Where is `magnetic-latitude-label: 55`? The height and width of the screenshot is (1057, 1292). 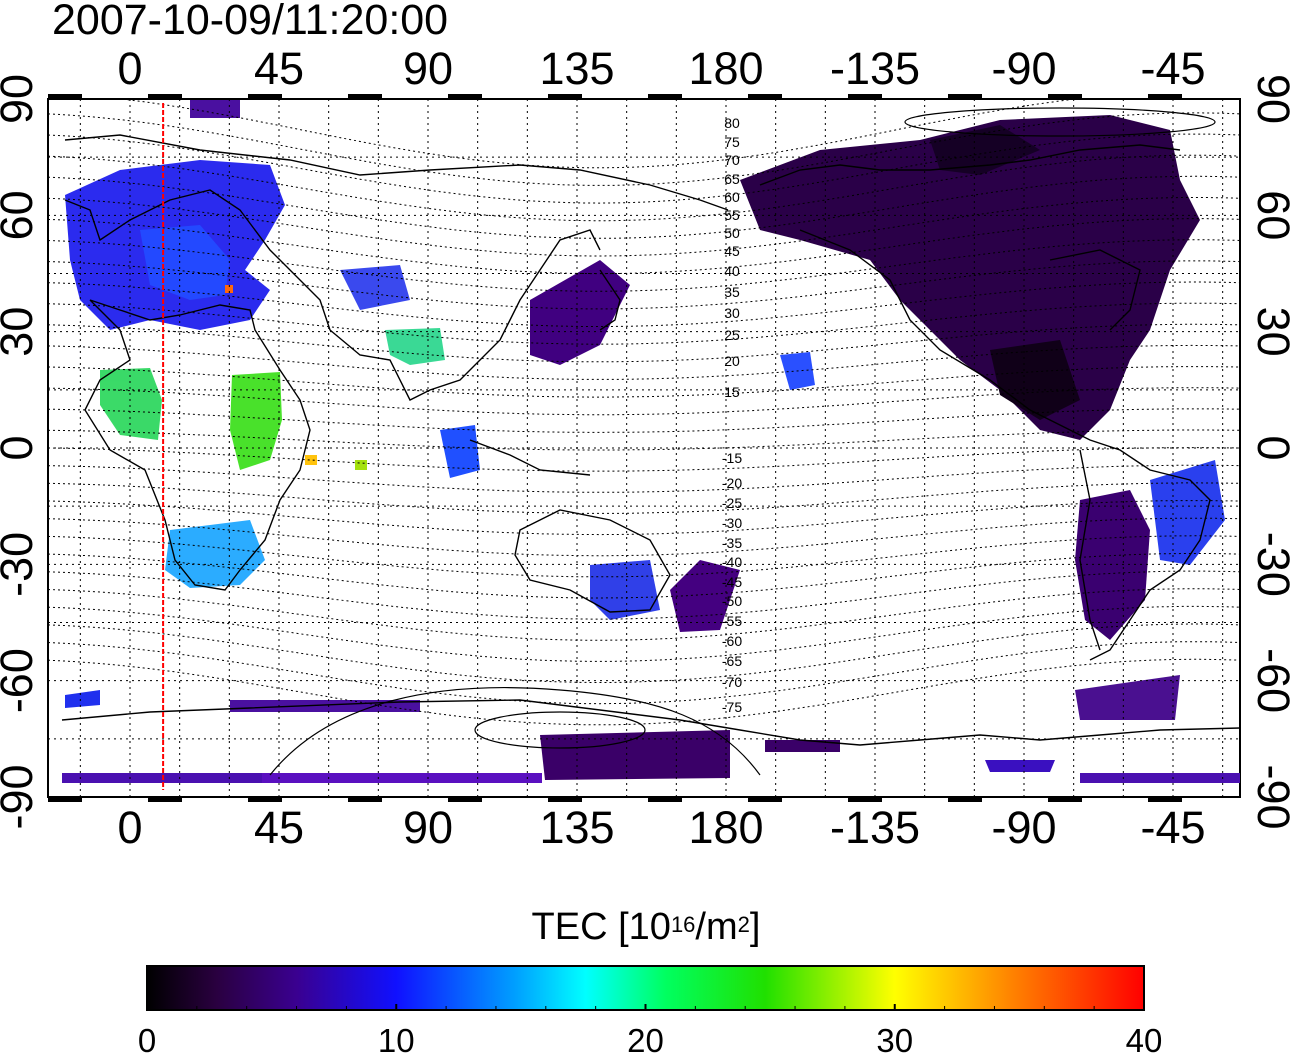
magnetic-latitude-label: 55 is located at coordinates (732, 215).